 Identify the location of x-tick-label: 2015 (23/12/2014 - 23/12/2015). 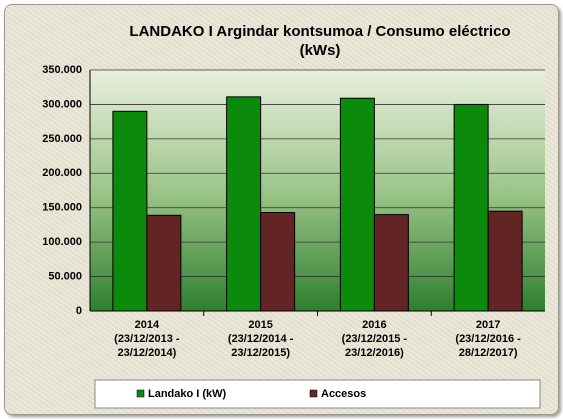
(260, 339).